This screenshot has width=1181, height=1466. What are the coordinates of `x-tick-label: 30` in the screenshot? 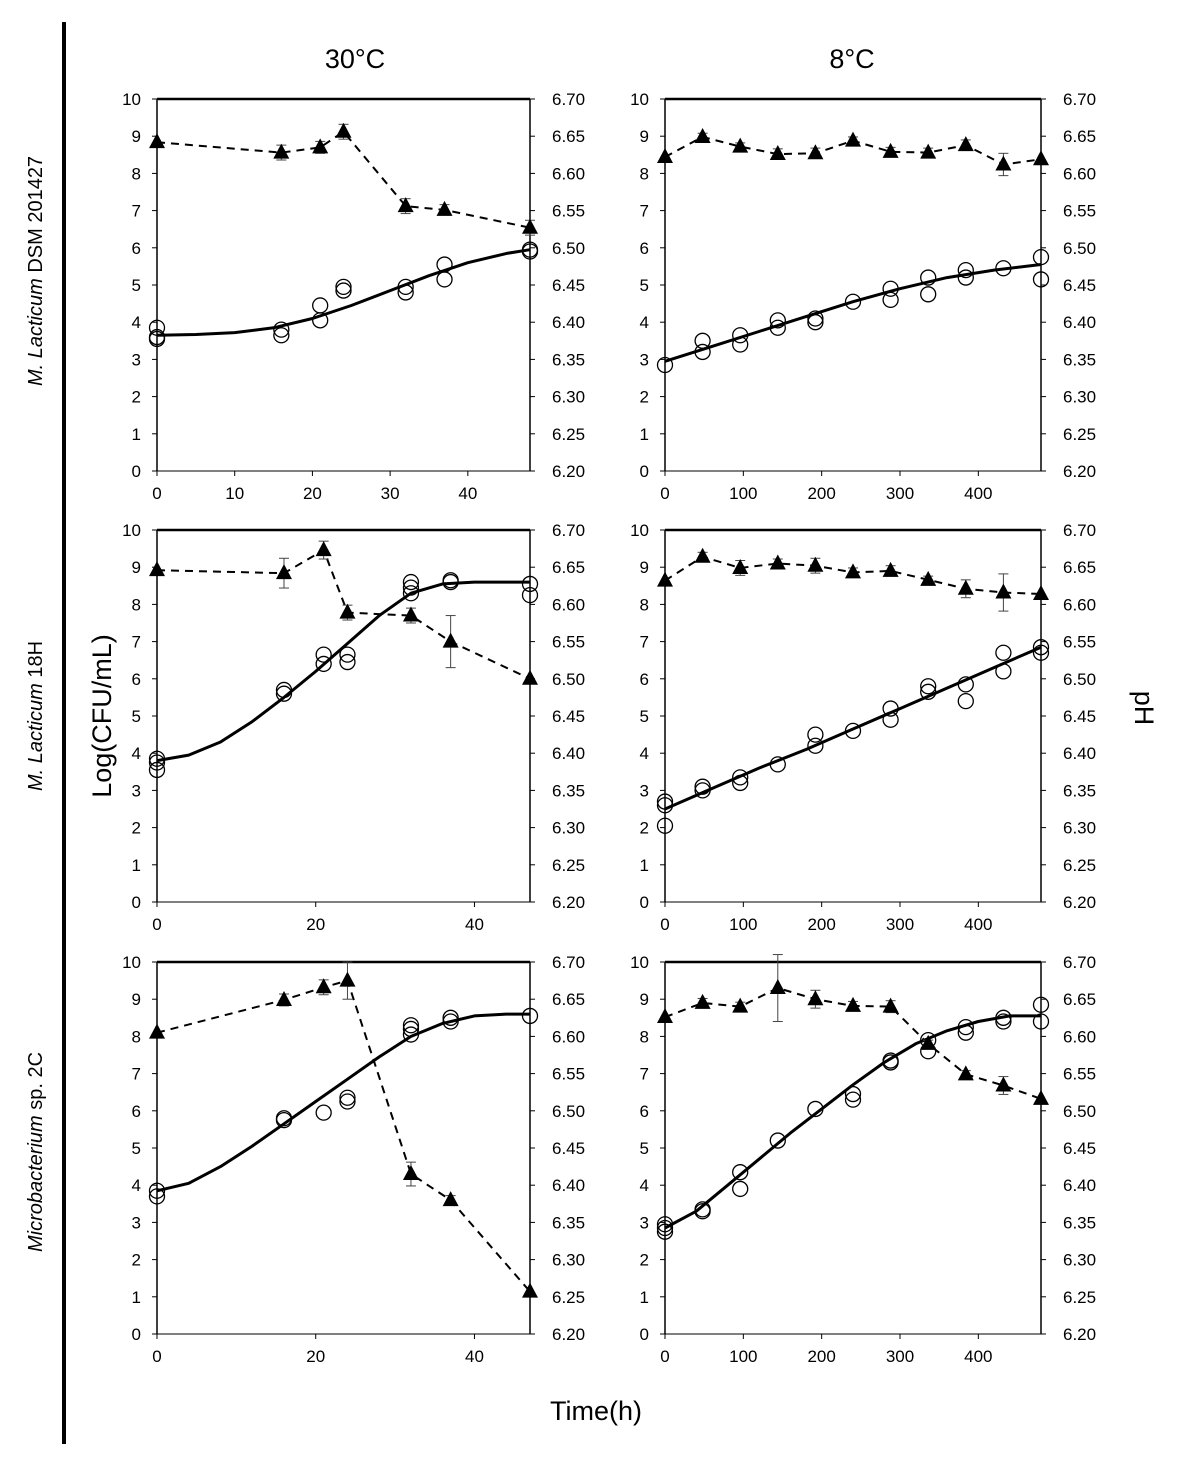 It's located at (390, 493).